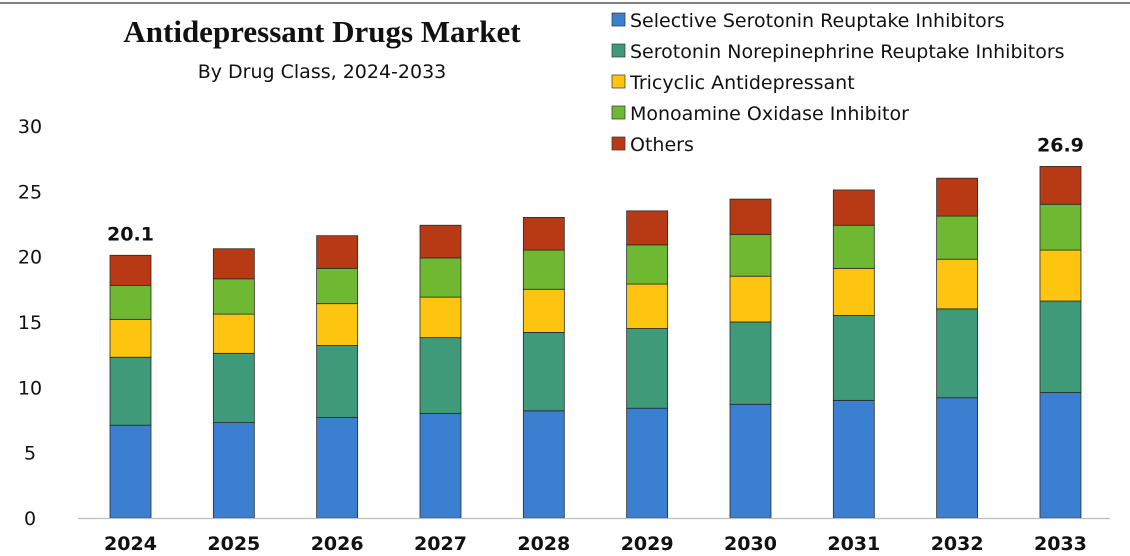  What do you see at coordinates (594, 536) in the screenshot?
I see `x-axis: 2024 2025 2026 2027 2028 2029 2030 2031 2032 2033` at bounding box center [594, 536].